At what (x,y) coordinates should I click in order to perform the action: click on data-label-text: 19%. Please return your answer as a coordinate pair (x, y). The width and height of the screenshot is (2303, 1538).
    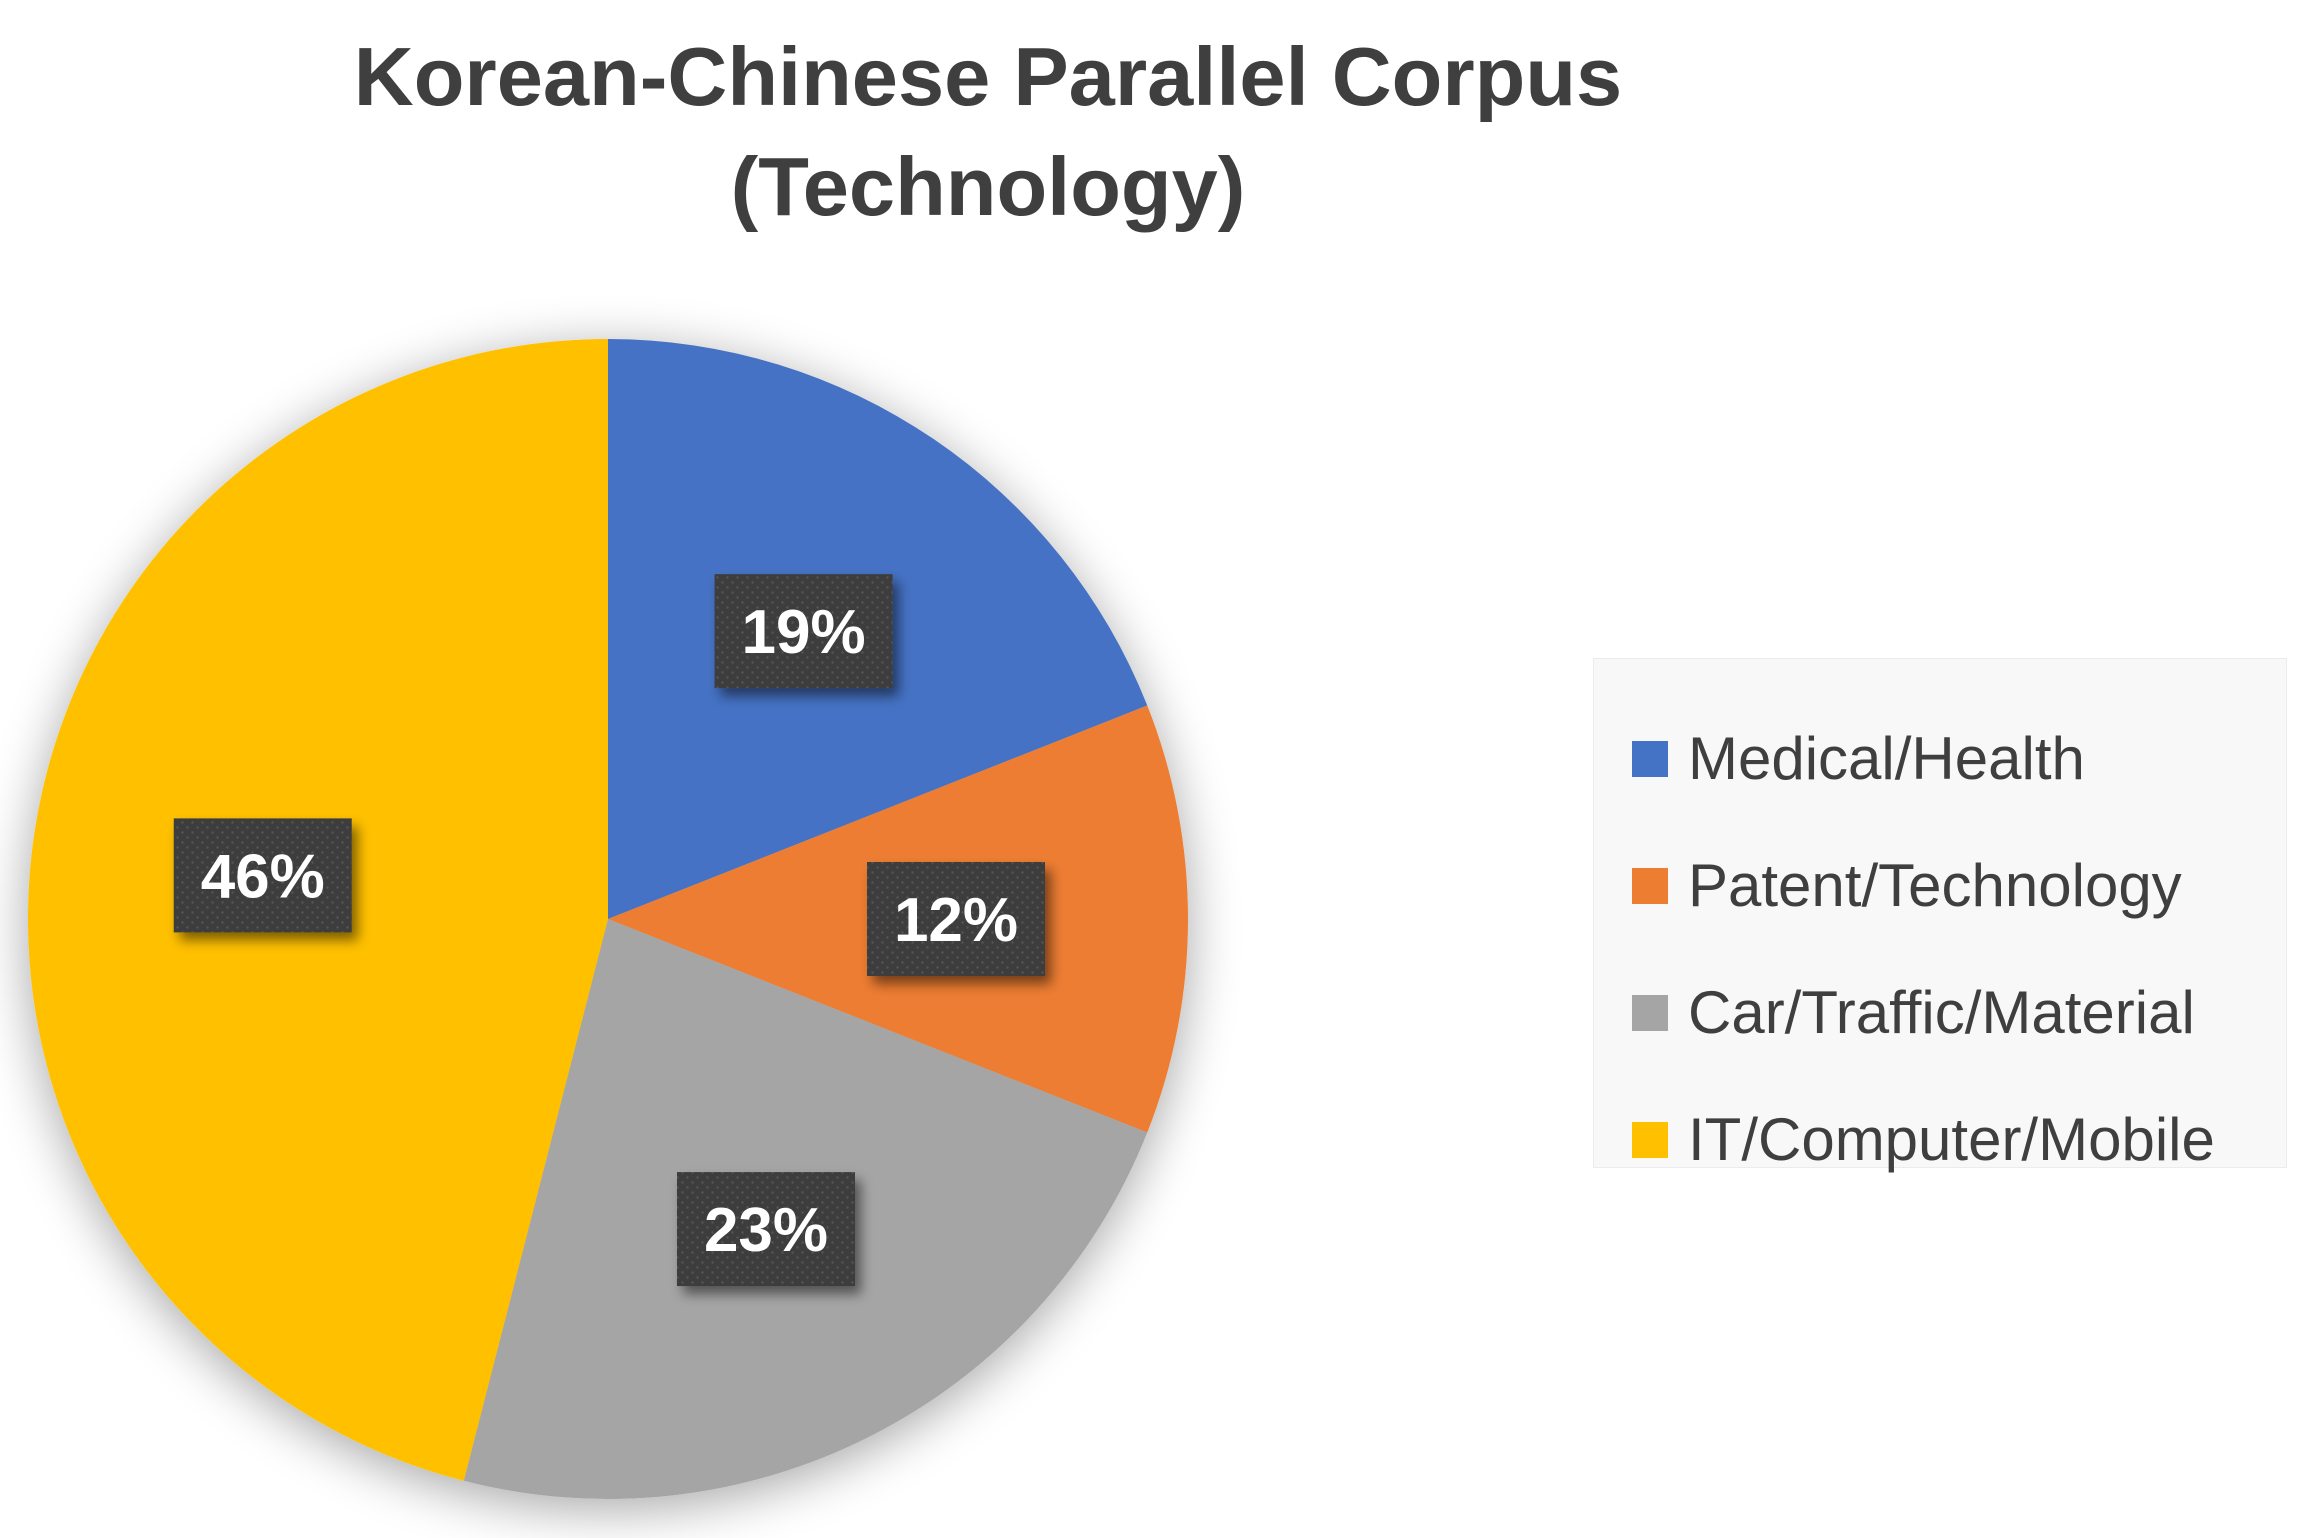
    Looking at the image, I should click on (804, 632).